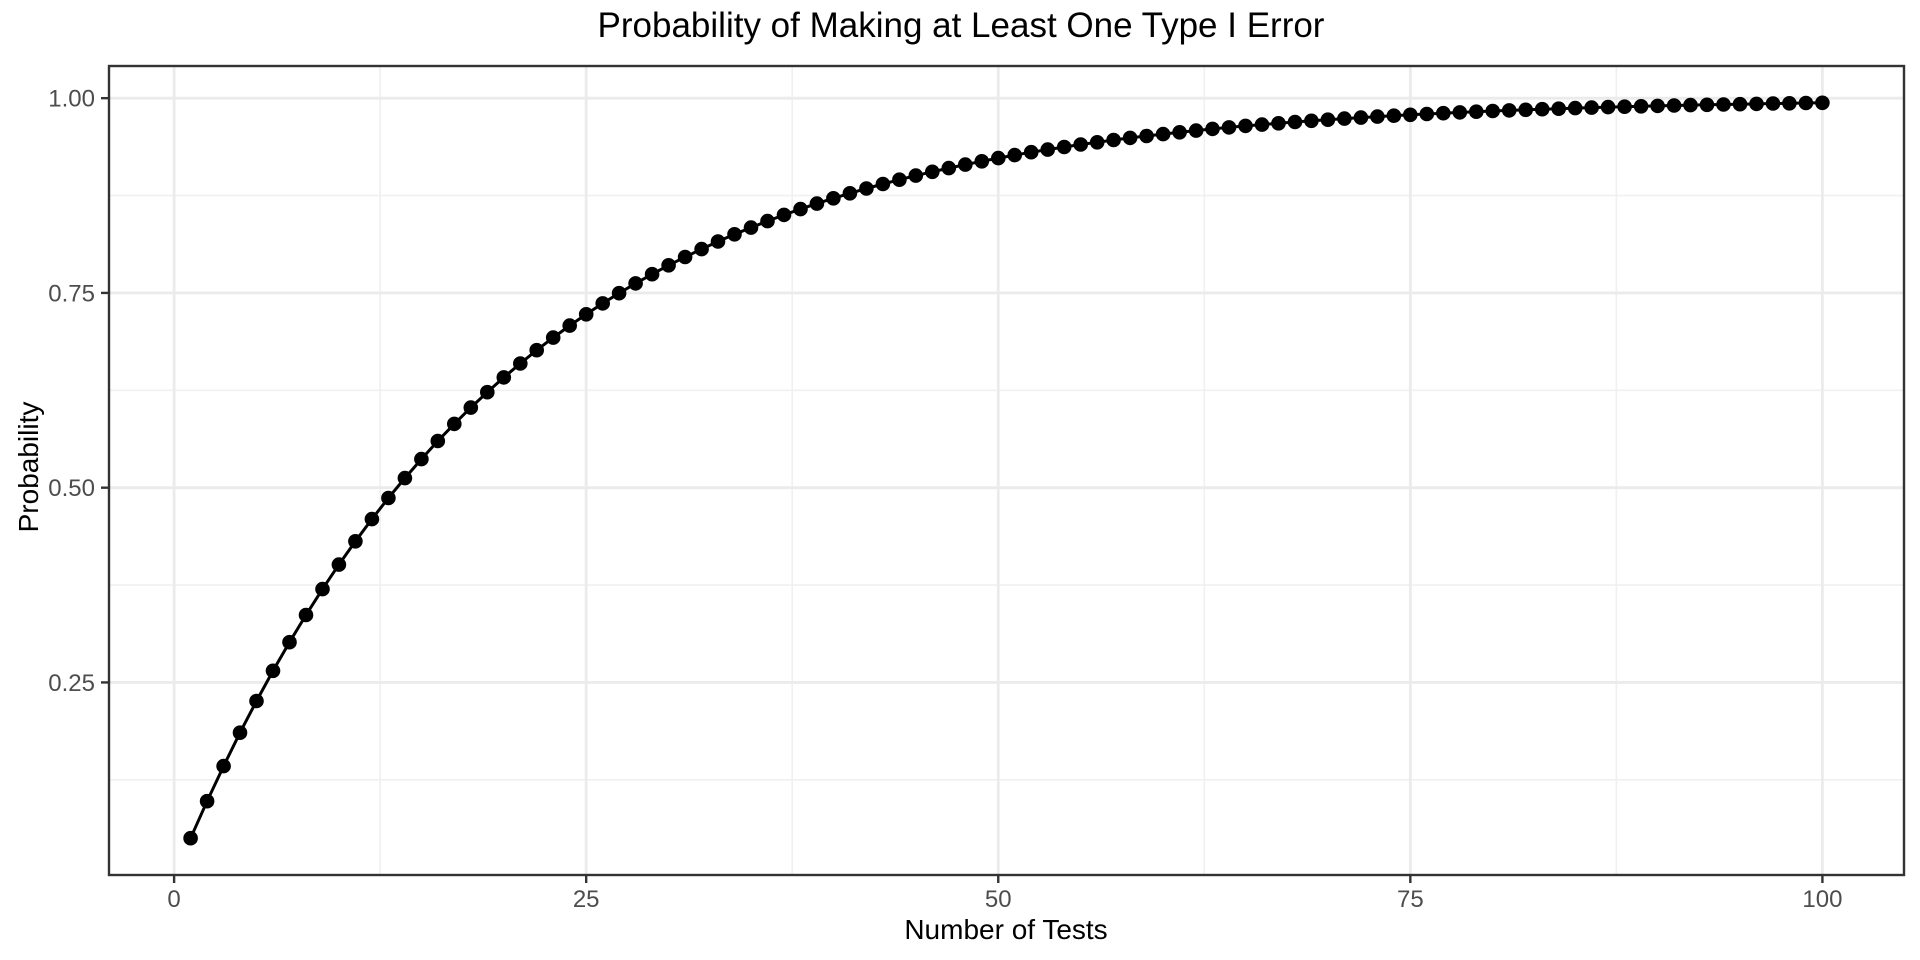  What do you see at coordinates (1822, 899) in the screenshot?
I see `x-tick-label: 100` at bounding box center [1822, 899].